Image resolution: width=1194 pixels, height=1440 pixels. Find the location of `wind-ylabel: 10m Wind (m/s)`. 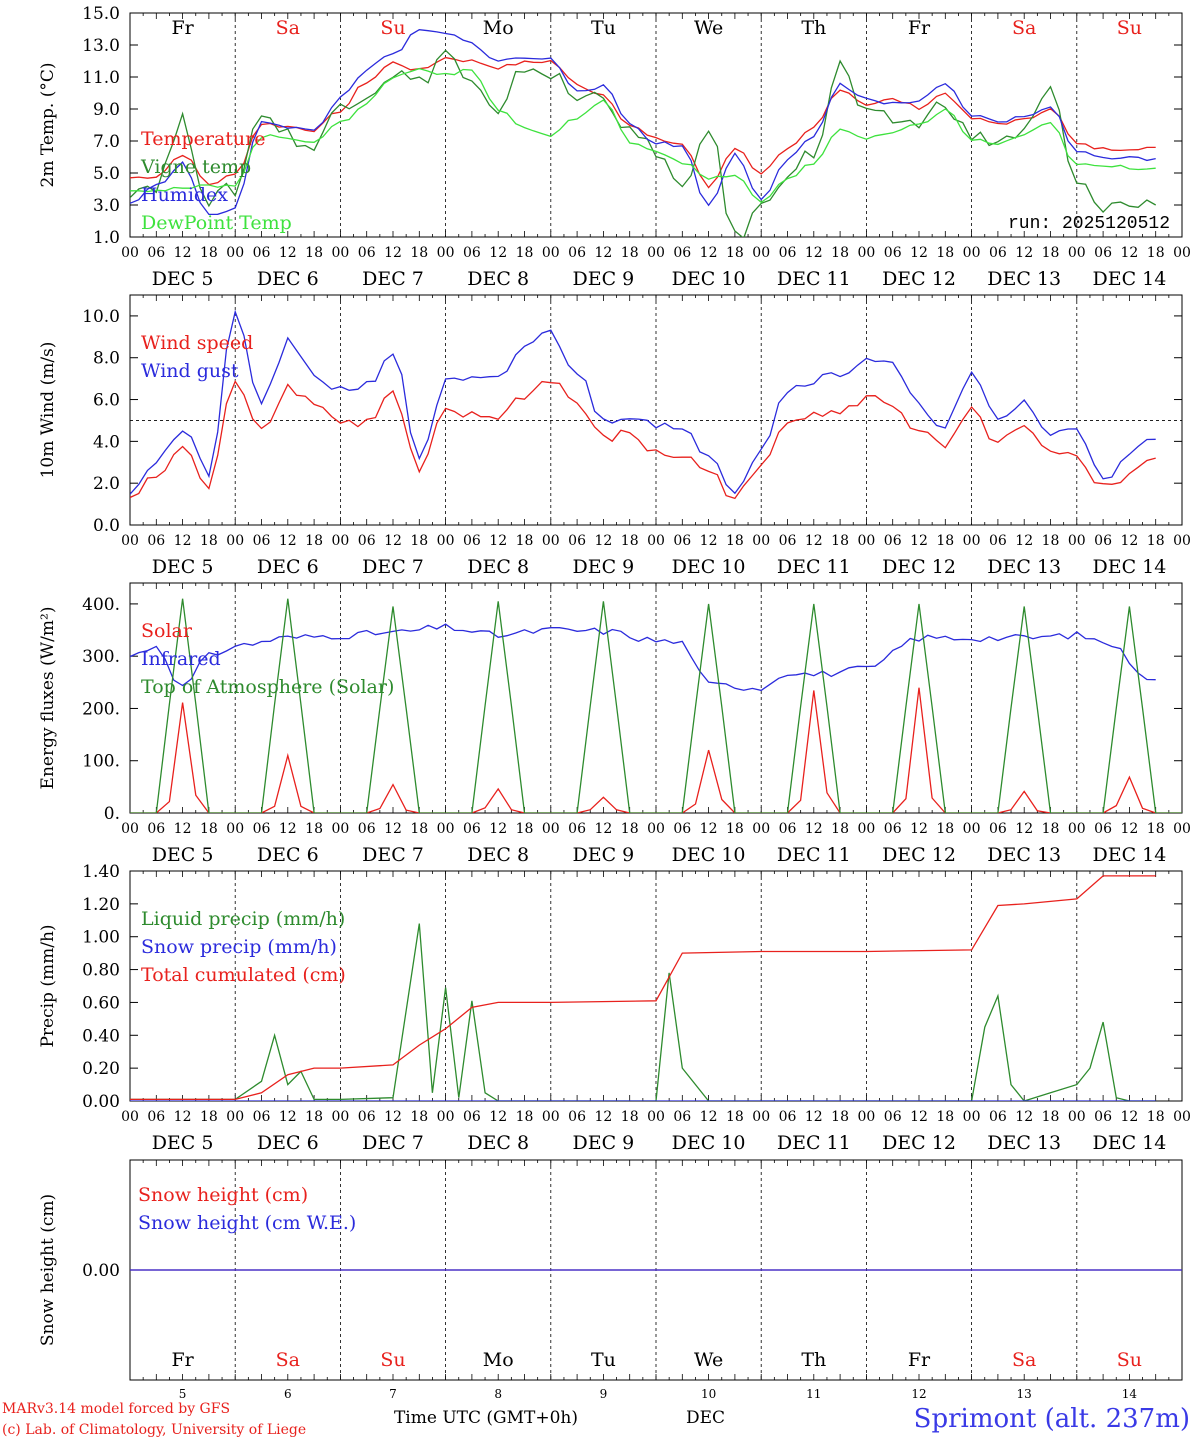

wind-ylabel: 10m Wind (m/s) is located at coordinates (48, 410).